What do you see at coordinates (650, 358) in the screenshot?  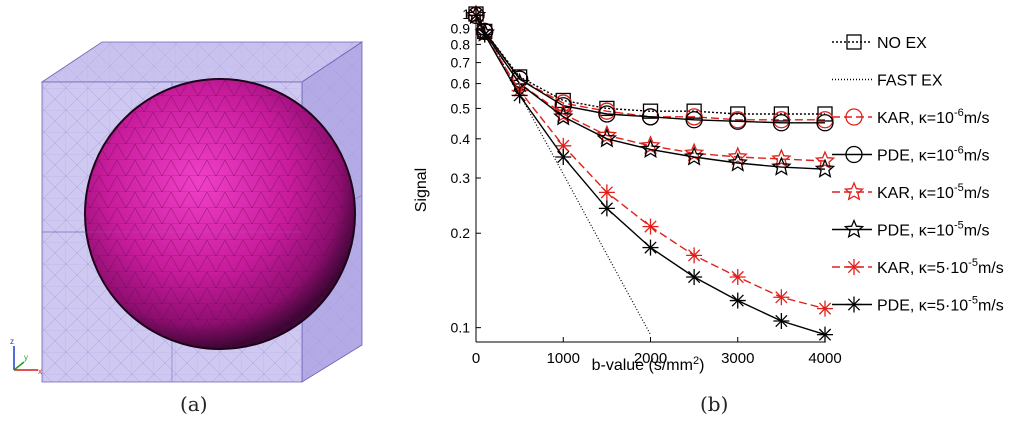 I see `x-tick-label: 2000` at bounding box center [650, 358].